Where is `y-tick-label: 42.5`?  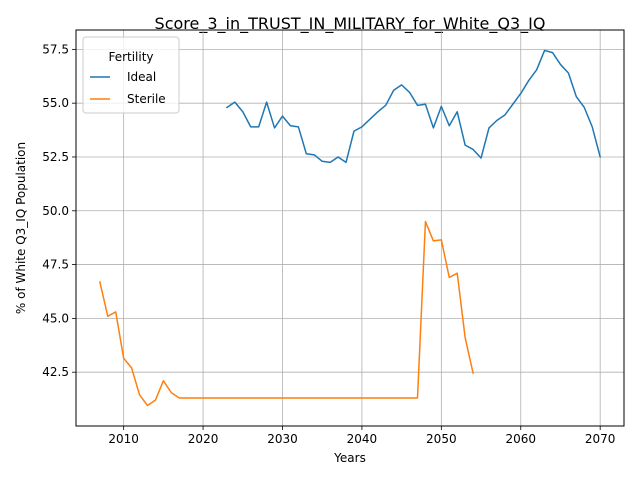
y-tick-label: 42.5 is located at coordinates (55, 372).